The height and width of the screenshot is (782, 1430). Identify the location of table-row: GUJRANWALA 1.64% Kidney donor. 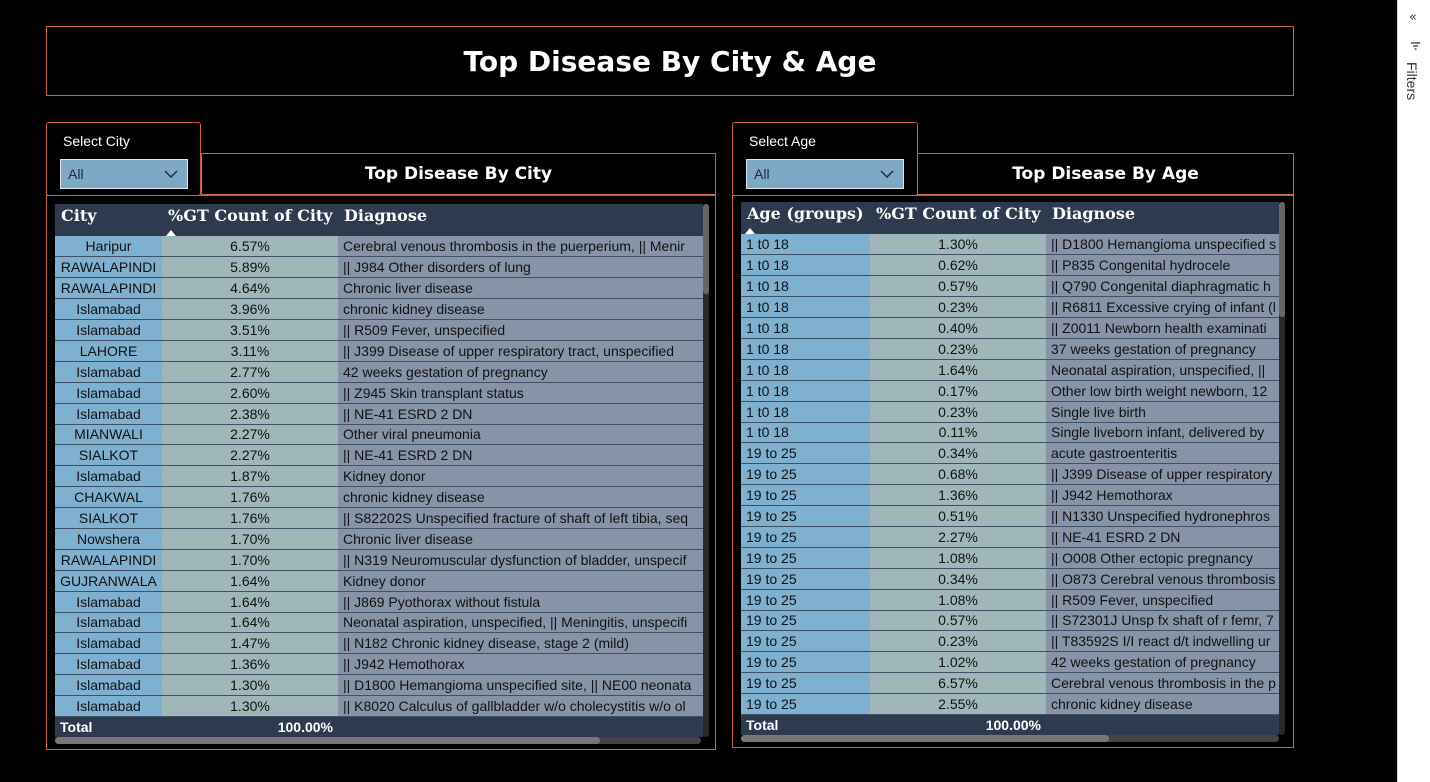
(379, 581).